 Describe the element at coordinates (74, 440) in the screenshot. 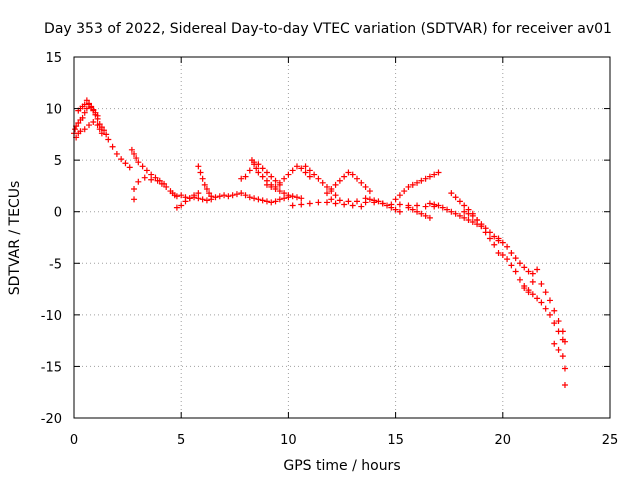

I see `x-tick-label: 0` at that location.